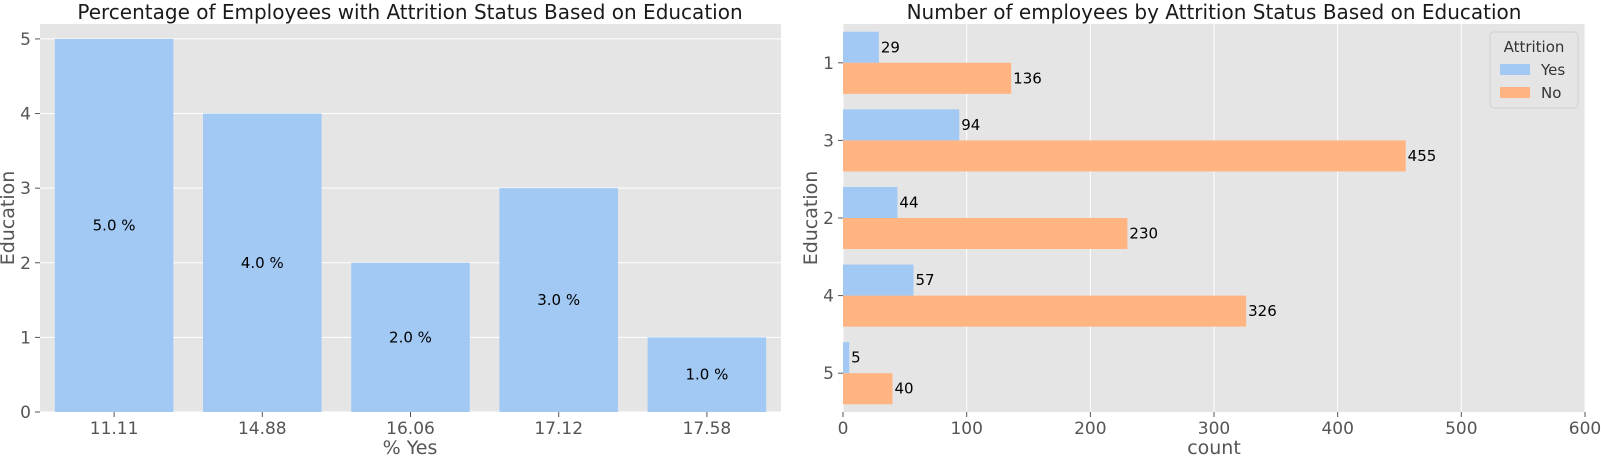 Image resolution: width=1601 pixels, height=462 pixels. I want to click on data-label: 1.0 %, so click(706, 375).